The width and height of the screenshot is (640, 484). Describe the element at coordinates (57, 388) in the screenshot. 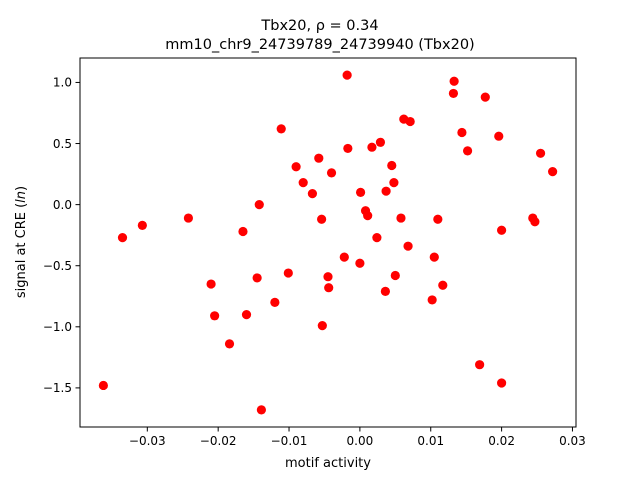

I see `y-tick-label: −1.5` at that location.